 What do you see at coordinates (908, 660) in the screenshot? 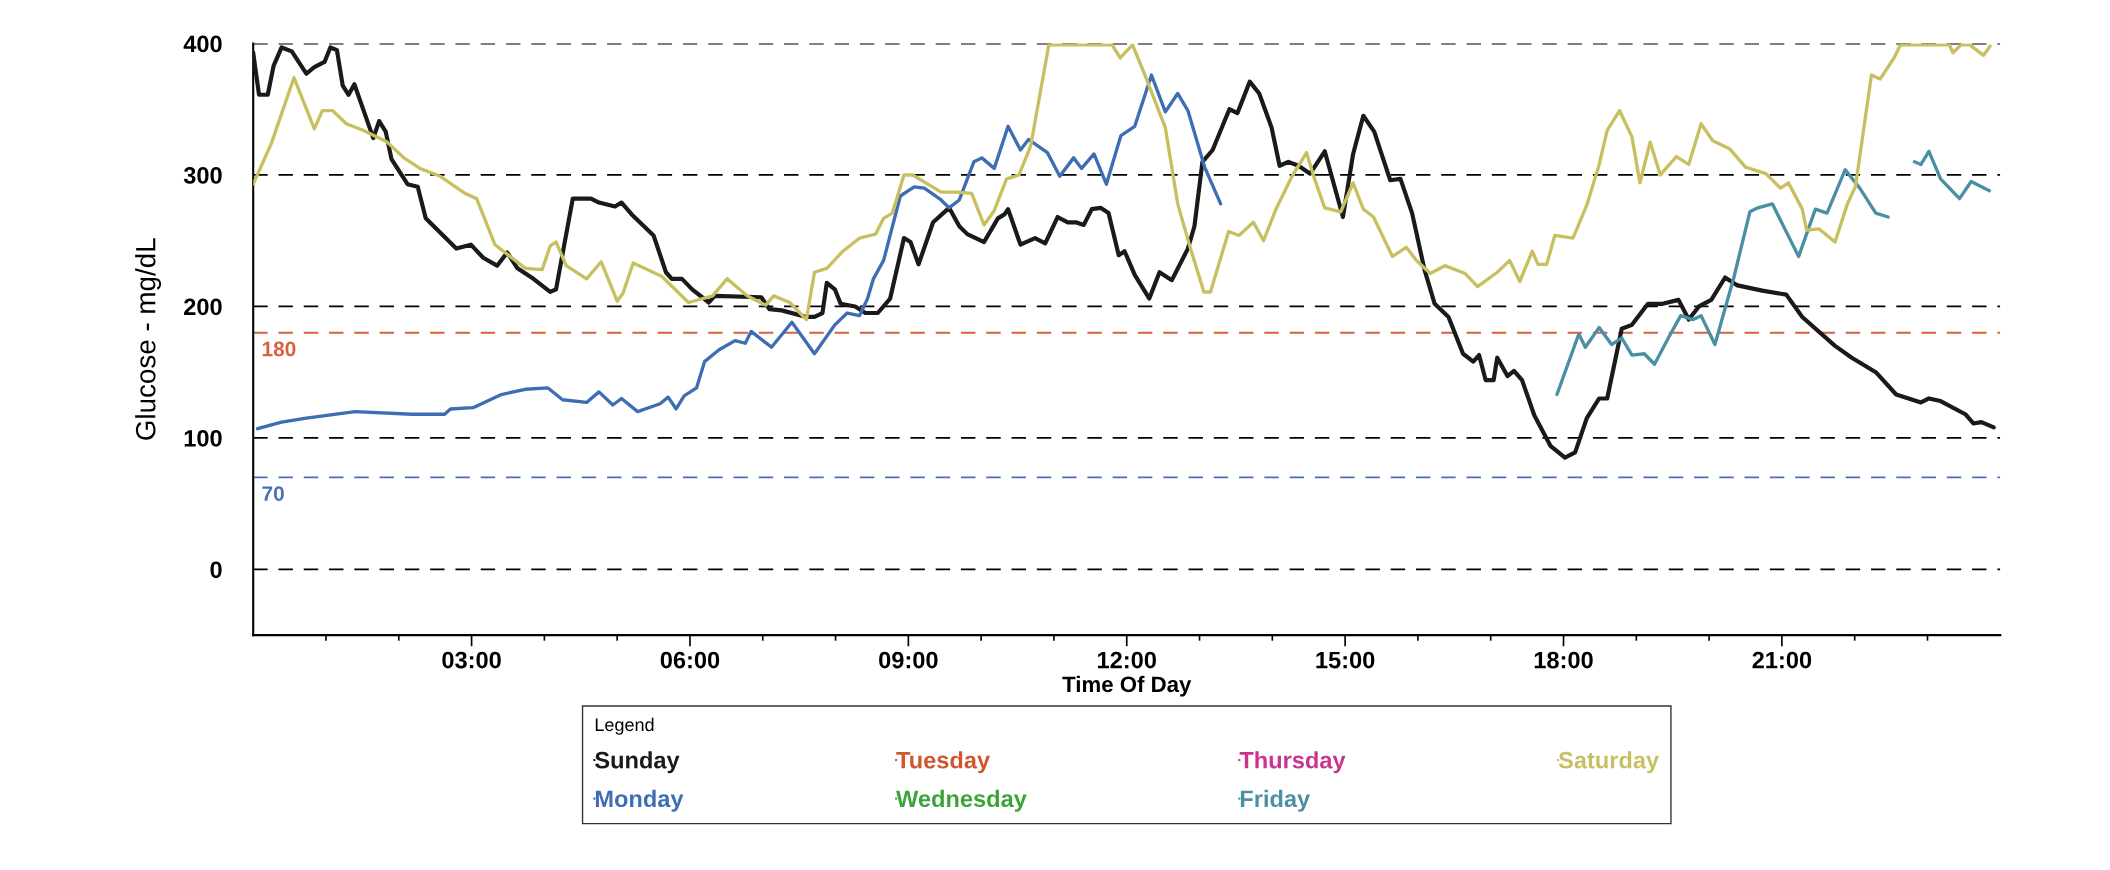
I see `x-tick-label: 09:00` at bounding box center [908, 660].